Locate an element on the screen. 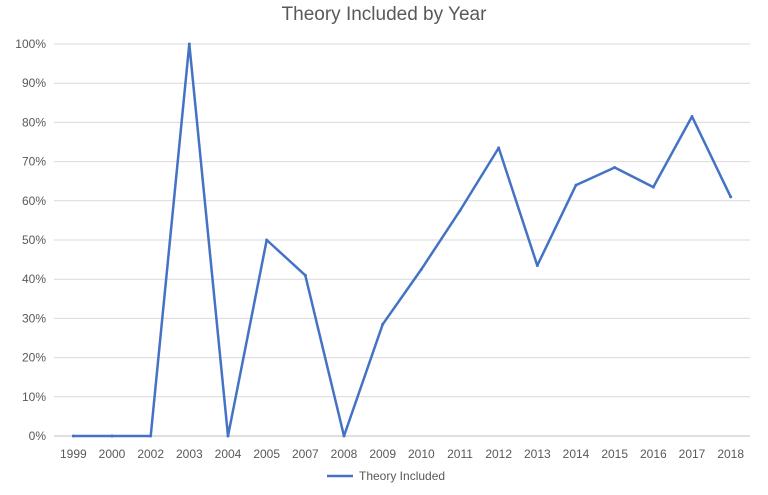 The image size is (768, 495). y-tick-label: 40% is located at coordinates (34, 279).